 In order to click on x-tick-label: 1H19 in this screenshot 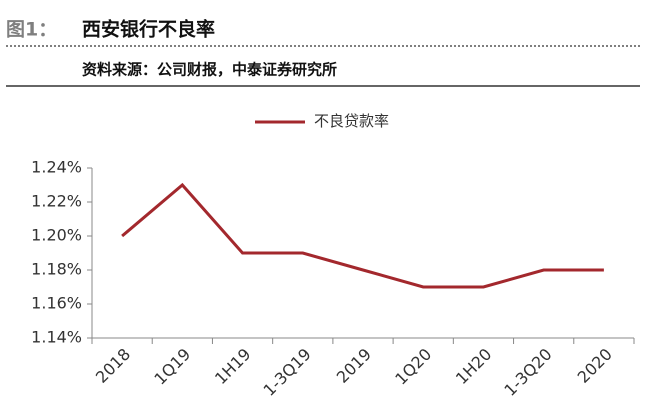, I will do `click(233, 367)`.